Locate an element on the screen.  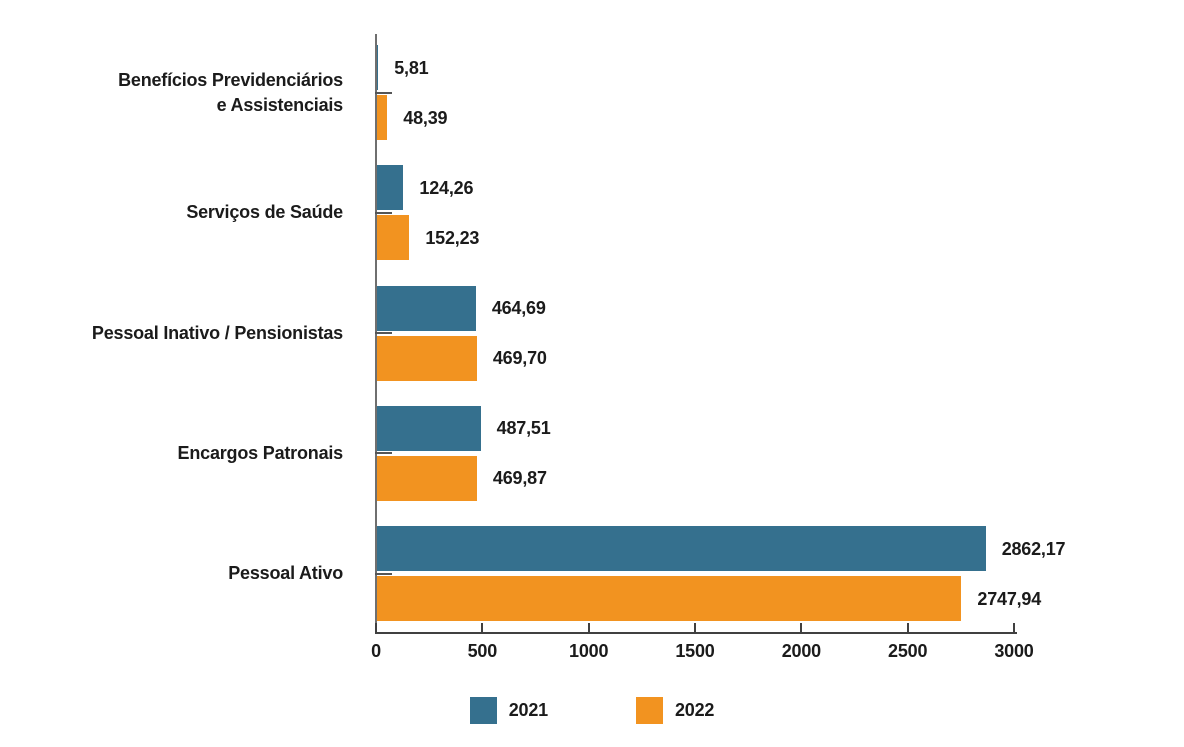
x-axis-tick-label: 500 is located at coordinates (482, 651).